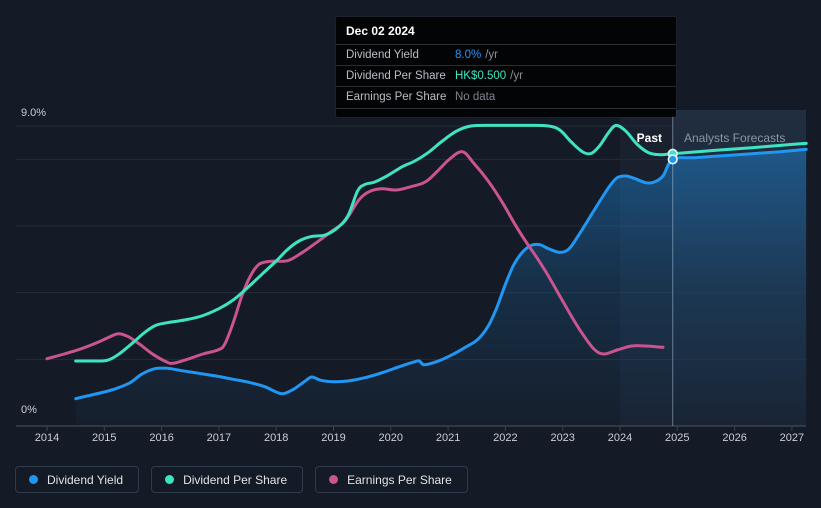  I want to click on tooltip-label: Dividend Per Share, so click(396, 76).